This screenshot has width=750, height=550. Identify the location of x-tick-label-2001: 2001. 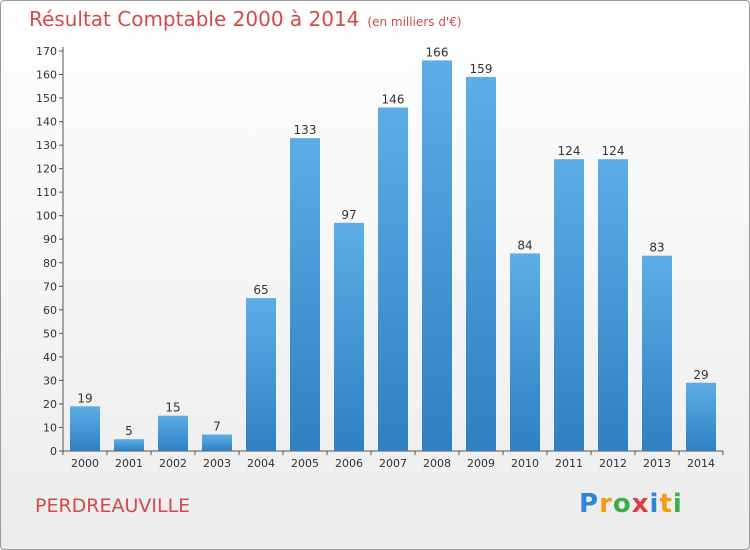
(129, 463).